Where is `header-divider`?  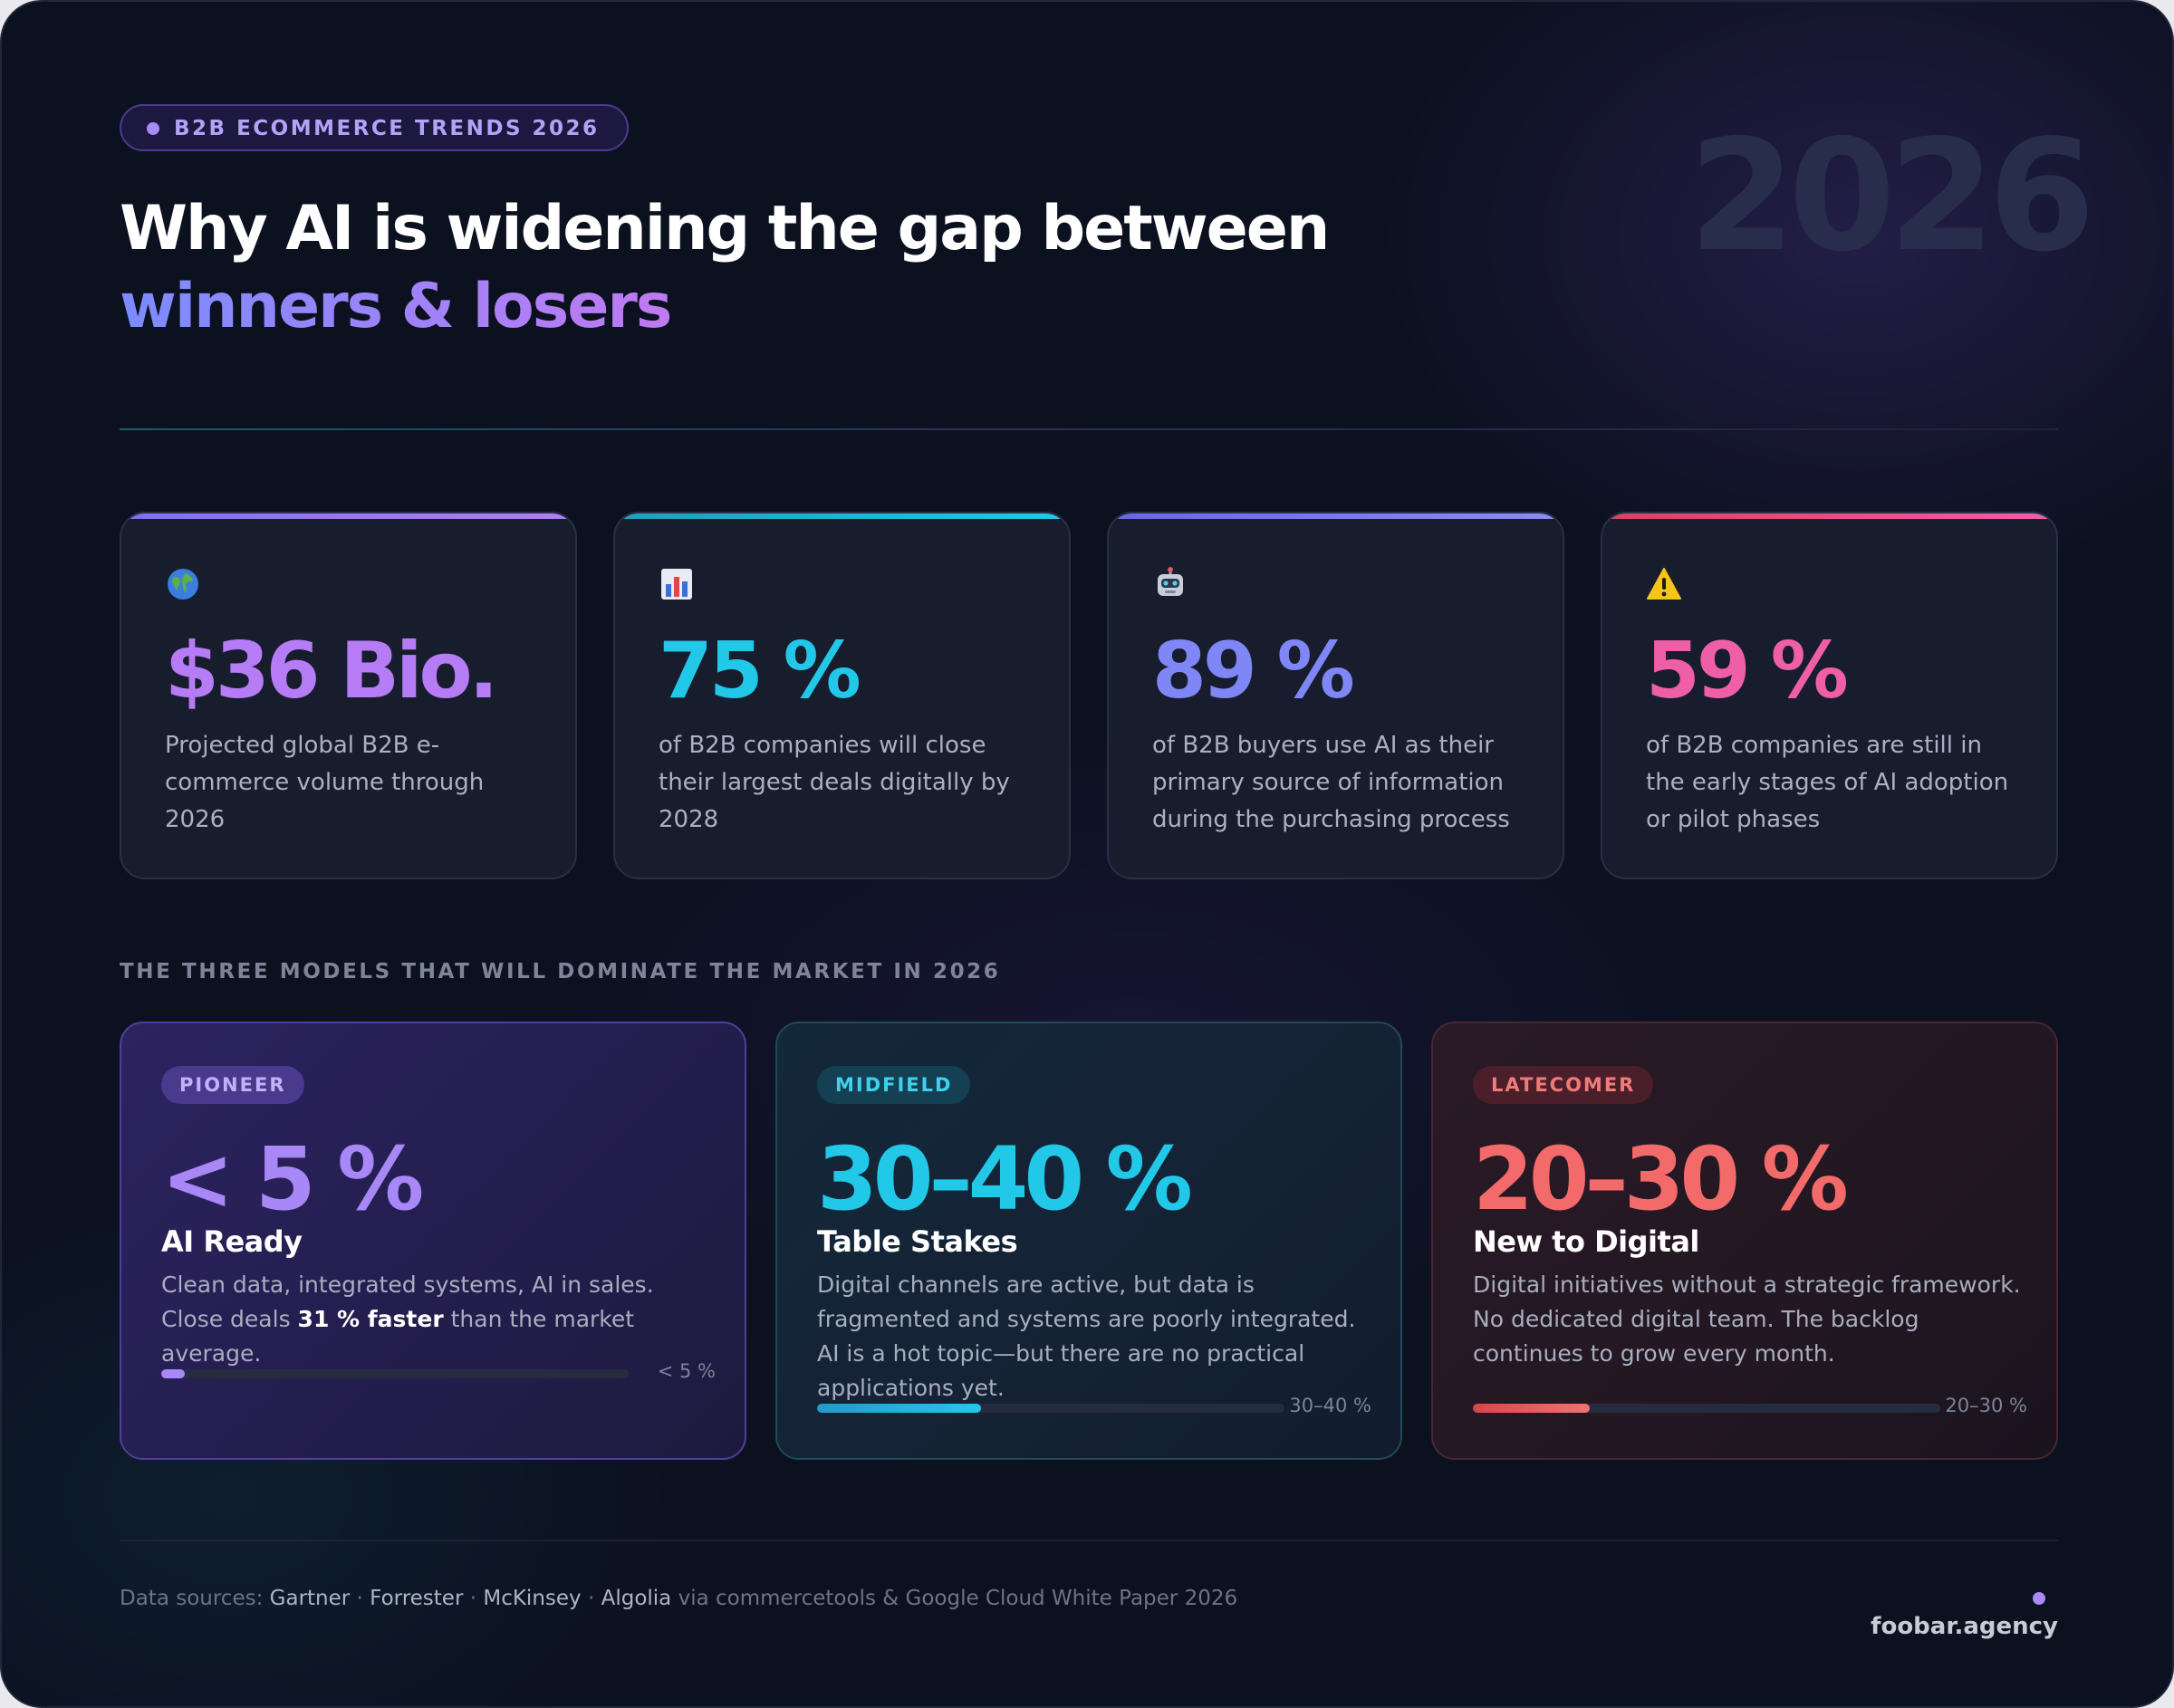
header-divider is located at coordinates (1089, 429).